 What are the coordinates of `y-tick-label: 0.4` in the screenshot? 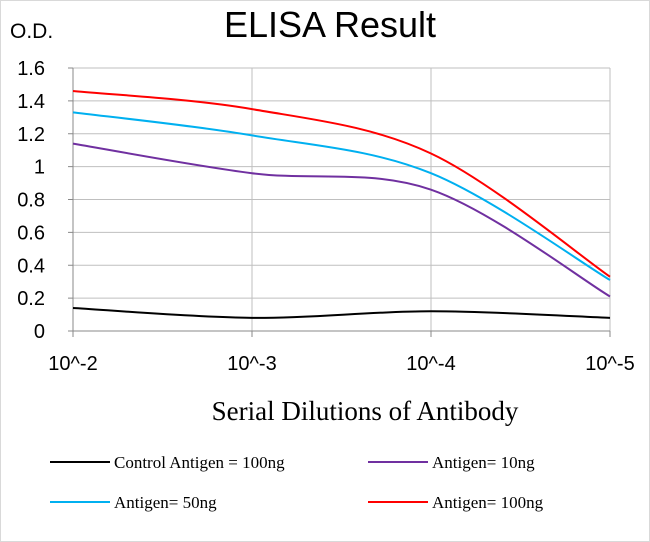 It's located at (31, 266).